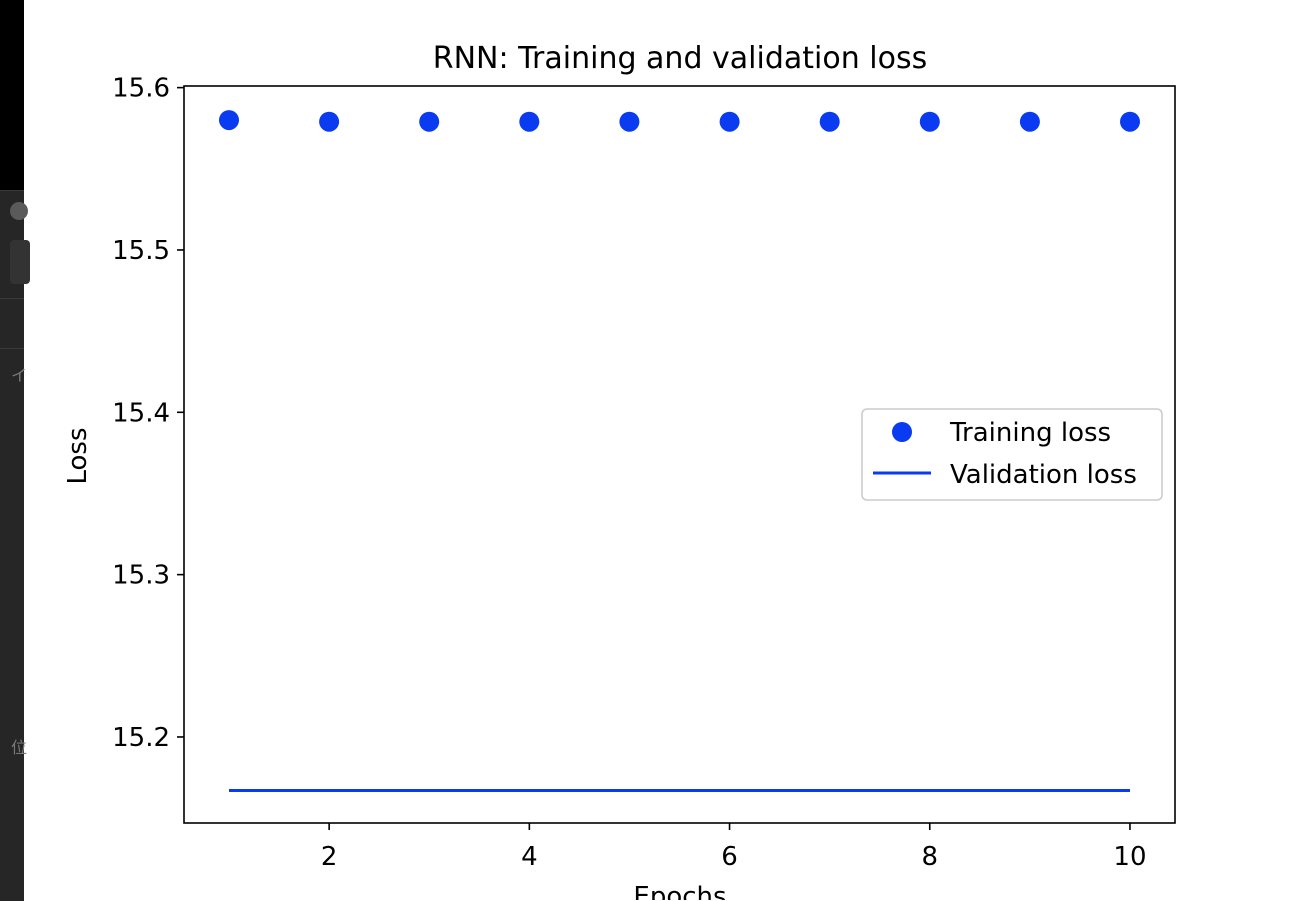 This screenshot has width=1296, height=901. What do you see at coordinates (141, 89) in the screenshot?
I see `y-tick-label: 15.6` at bounding box center [141, 89].